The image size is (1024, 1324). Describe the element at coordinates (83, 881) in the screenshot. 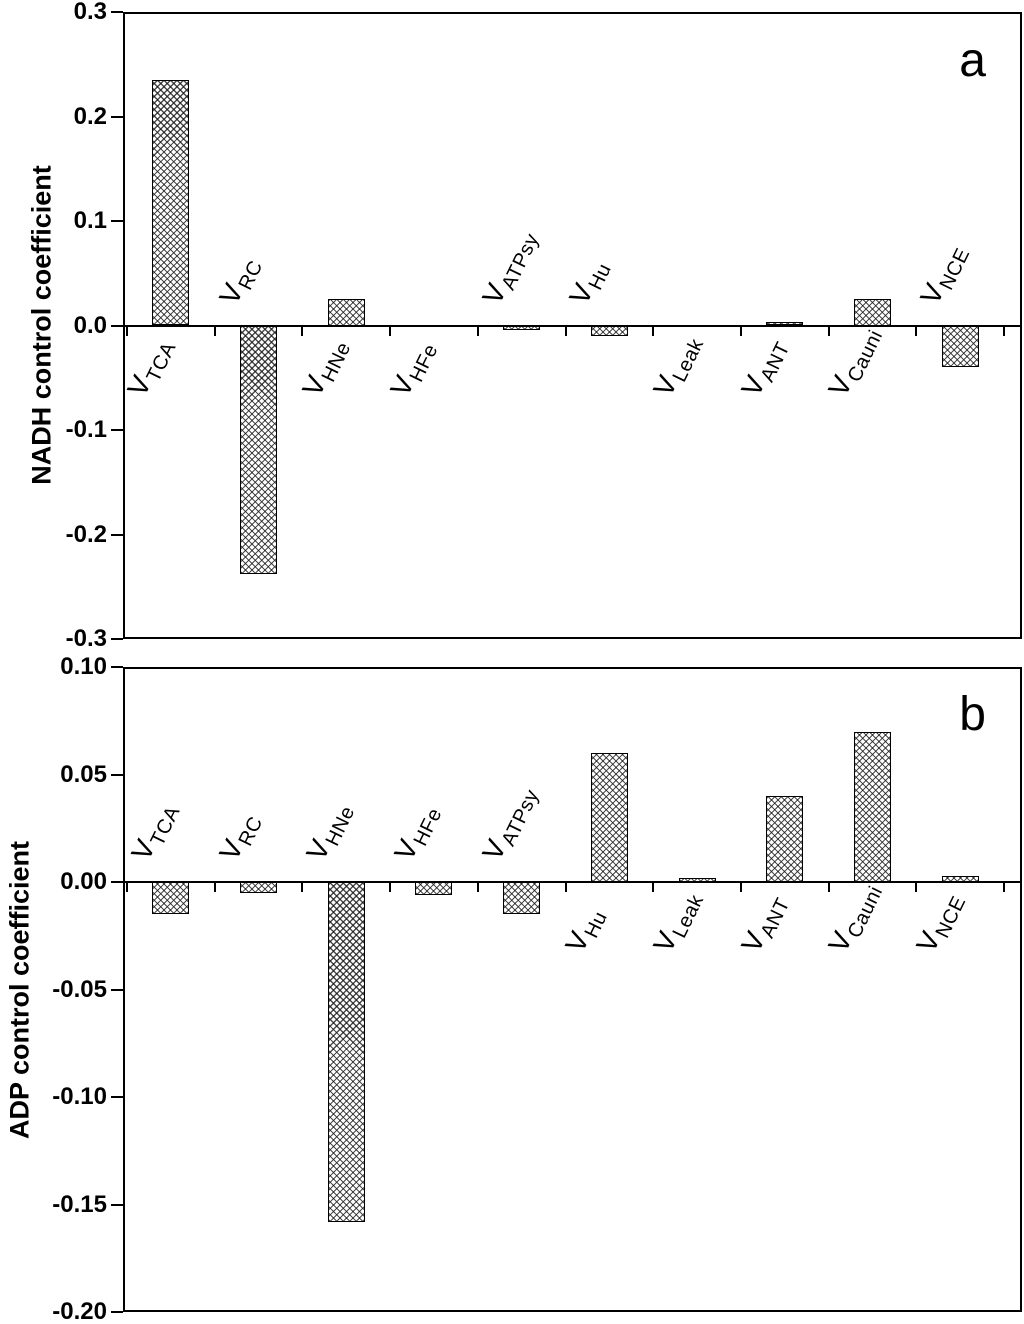

I see `y-tick-label: 0.00` at that location.